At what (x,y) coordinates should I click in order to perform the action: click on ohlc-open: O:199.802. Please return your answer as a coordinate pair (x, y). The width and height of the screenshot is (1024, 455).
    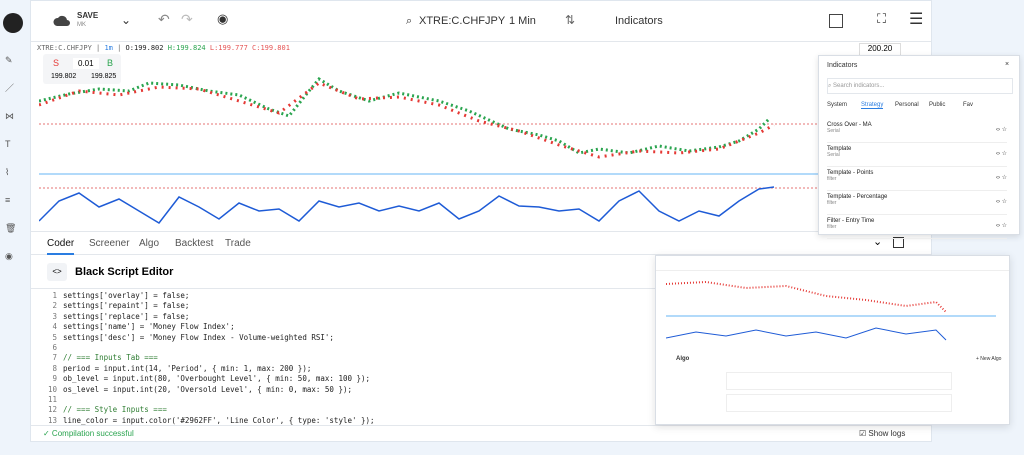
    Looking at the image, I should click on (144, 48).